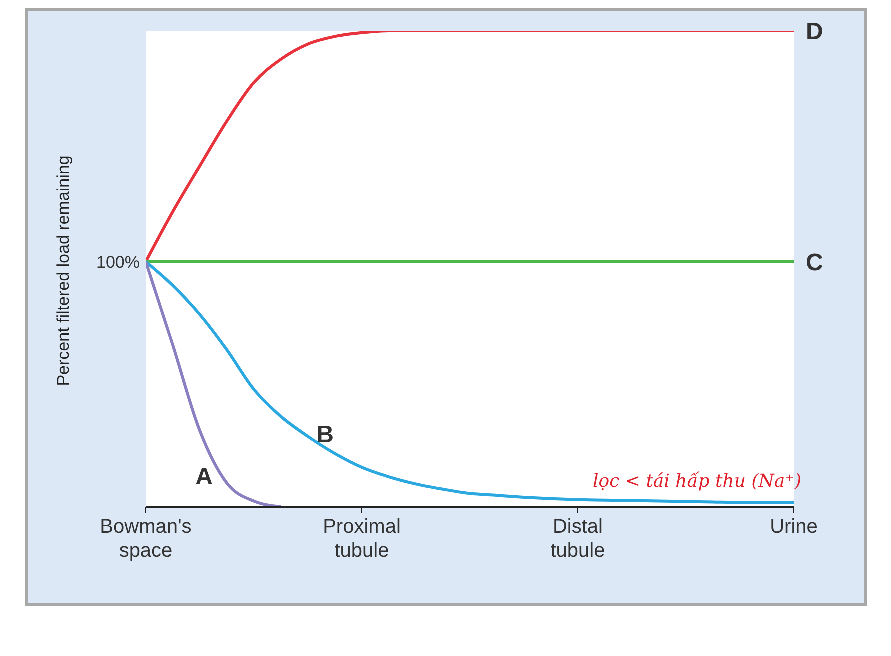  Describe the element at coordinates (362, 539) in the screenshot. I see `x-tick-label: Proximal tubule` at that location.